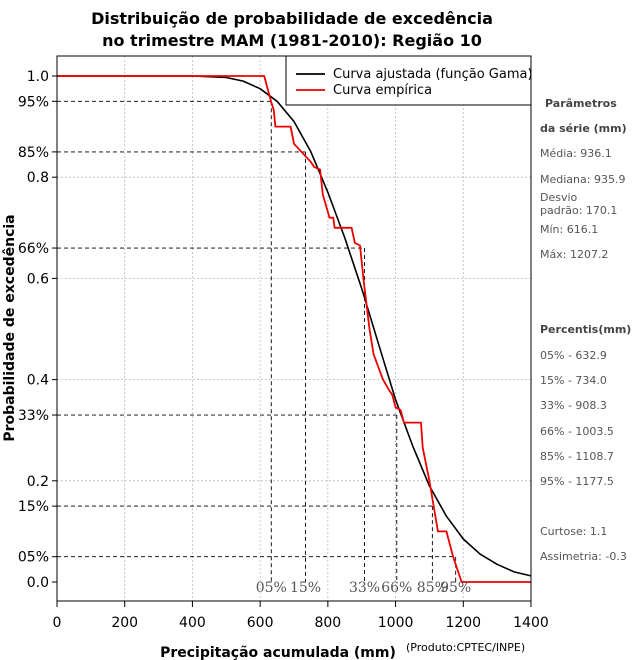 This screenshot has width=640, height=660. I want to click on y-tick-label: 85%, so click(33, 153).